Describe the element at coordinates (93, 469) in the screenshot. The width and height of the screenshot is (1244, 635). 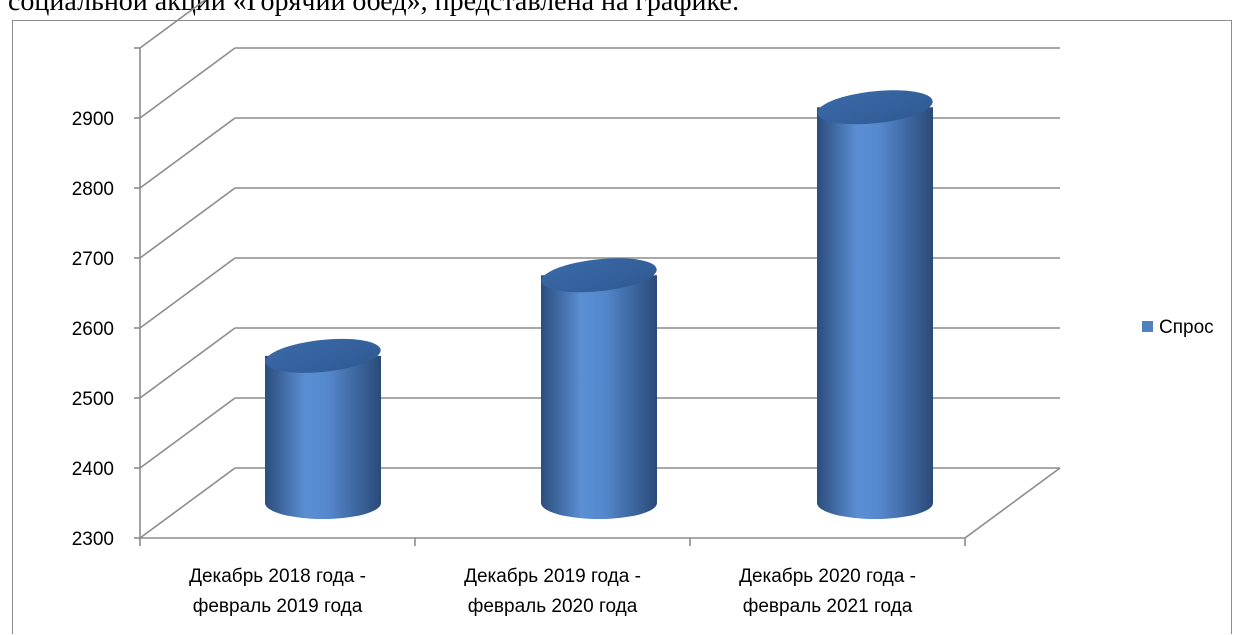
I see `y-tick-label: 2400` at that location.